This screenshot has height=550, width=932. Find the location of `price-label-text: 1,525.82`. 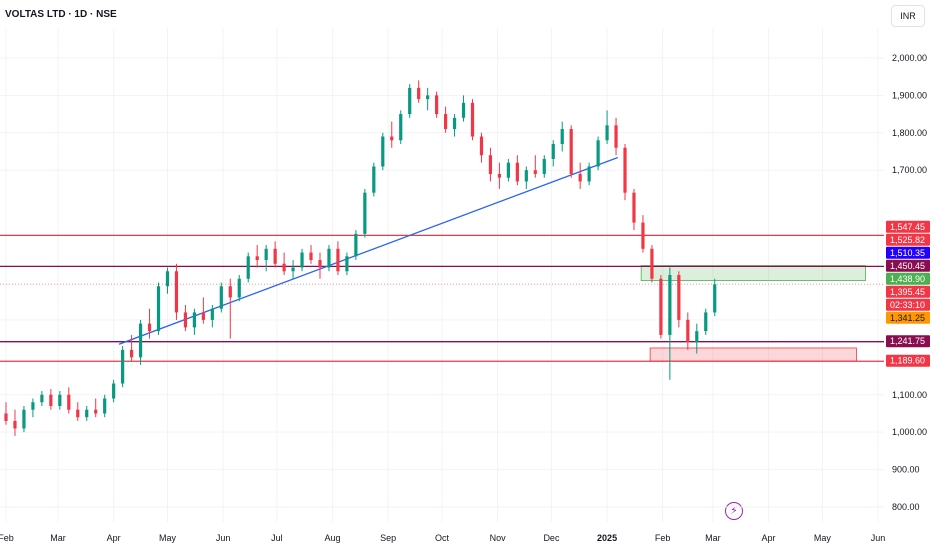

price-label-text: 1,525.82 is located at coordinates (907, 240).